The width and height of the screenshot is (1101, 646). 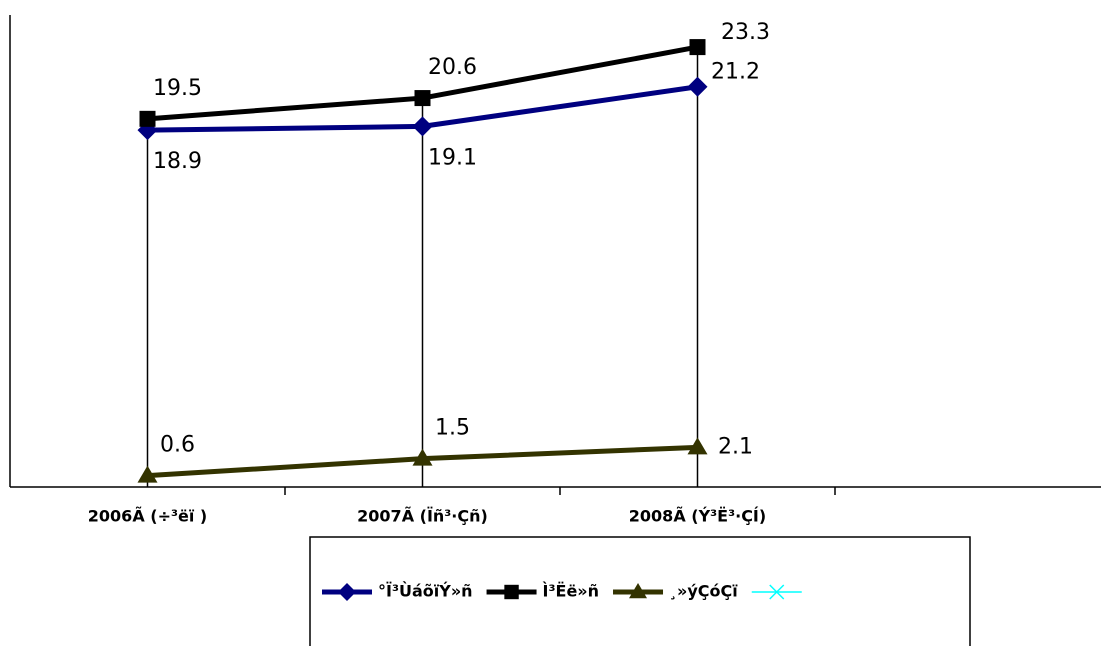 What do you see at coordinates (177, 445) in the screenshot?
I see `data-label: 0.6` at bounding box center [177, 445].